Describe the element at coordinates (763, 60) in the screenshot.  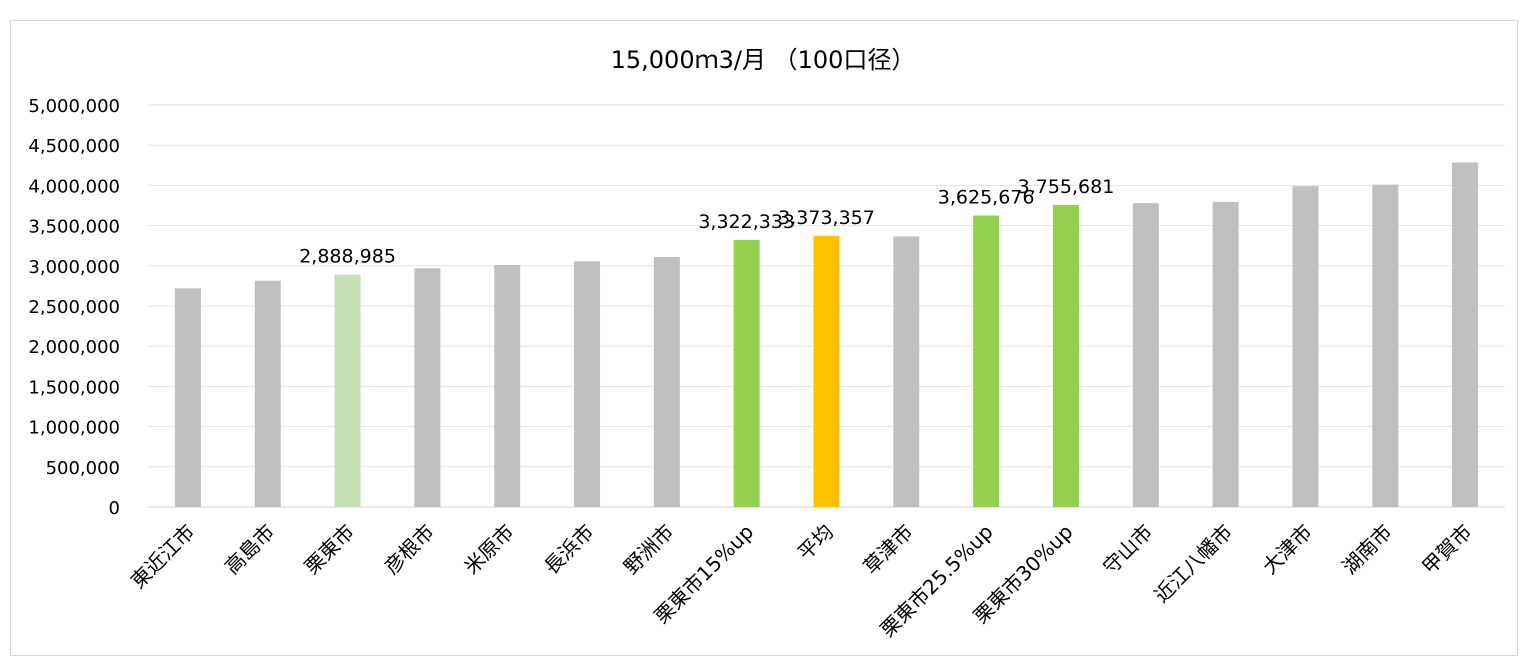
I see `chart-title: 15,000ｍ3/月 （100口径）` at that location.